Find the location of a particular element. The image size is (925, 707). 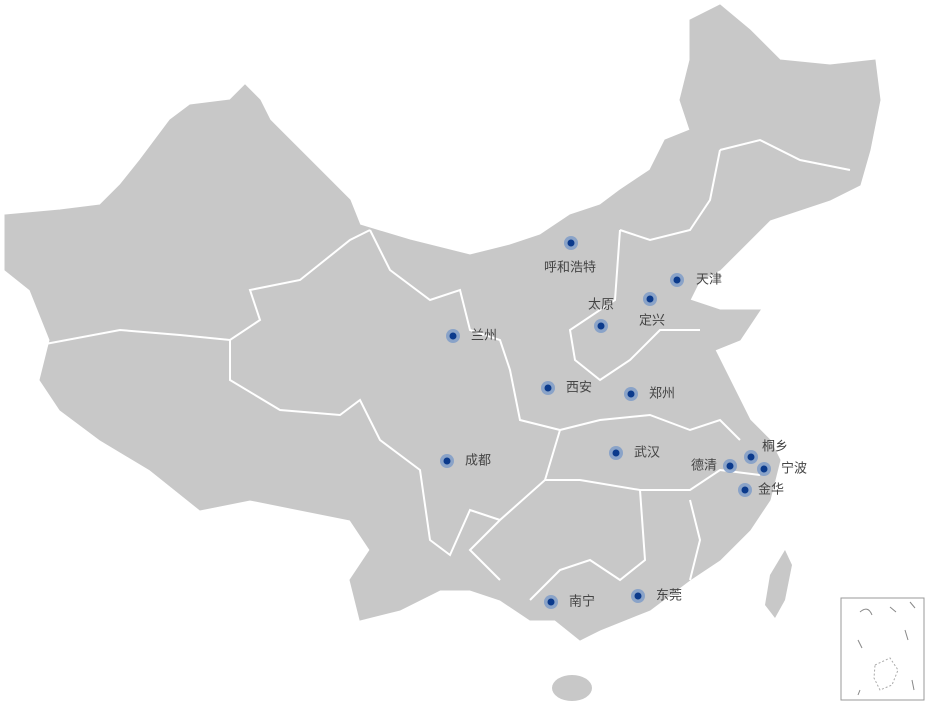

inset-frame is located at coordinates (882, 649).